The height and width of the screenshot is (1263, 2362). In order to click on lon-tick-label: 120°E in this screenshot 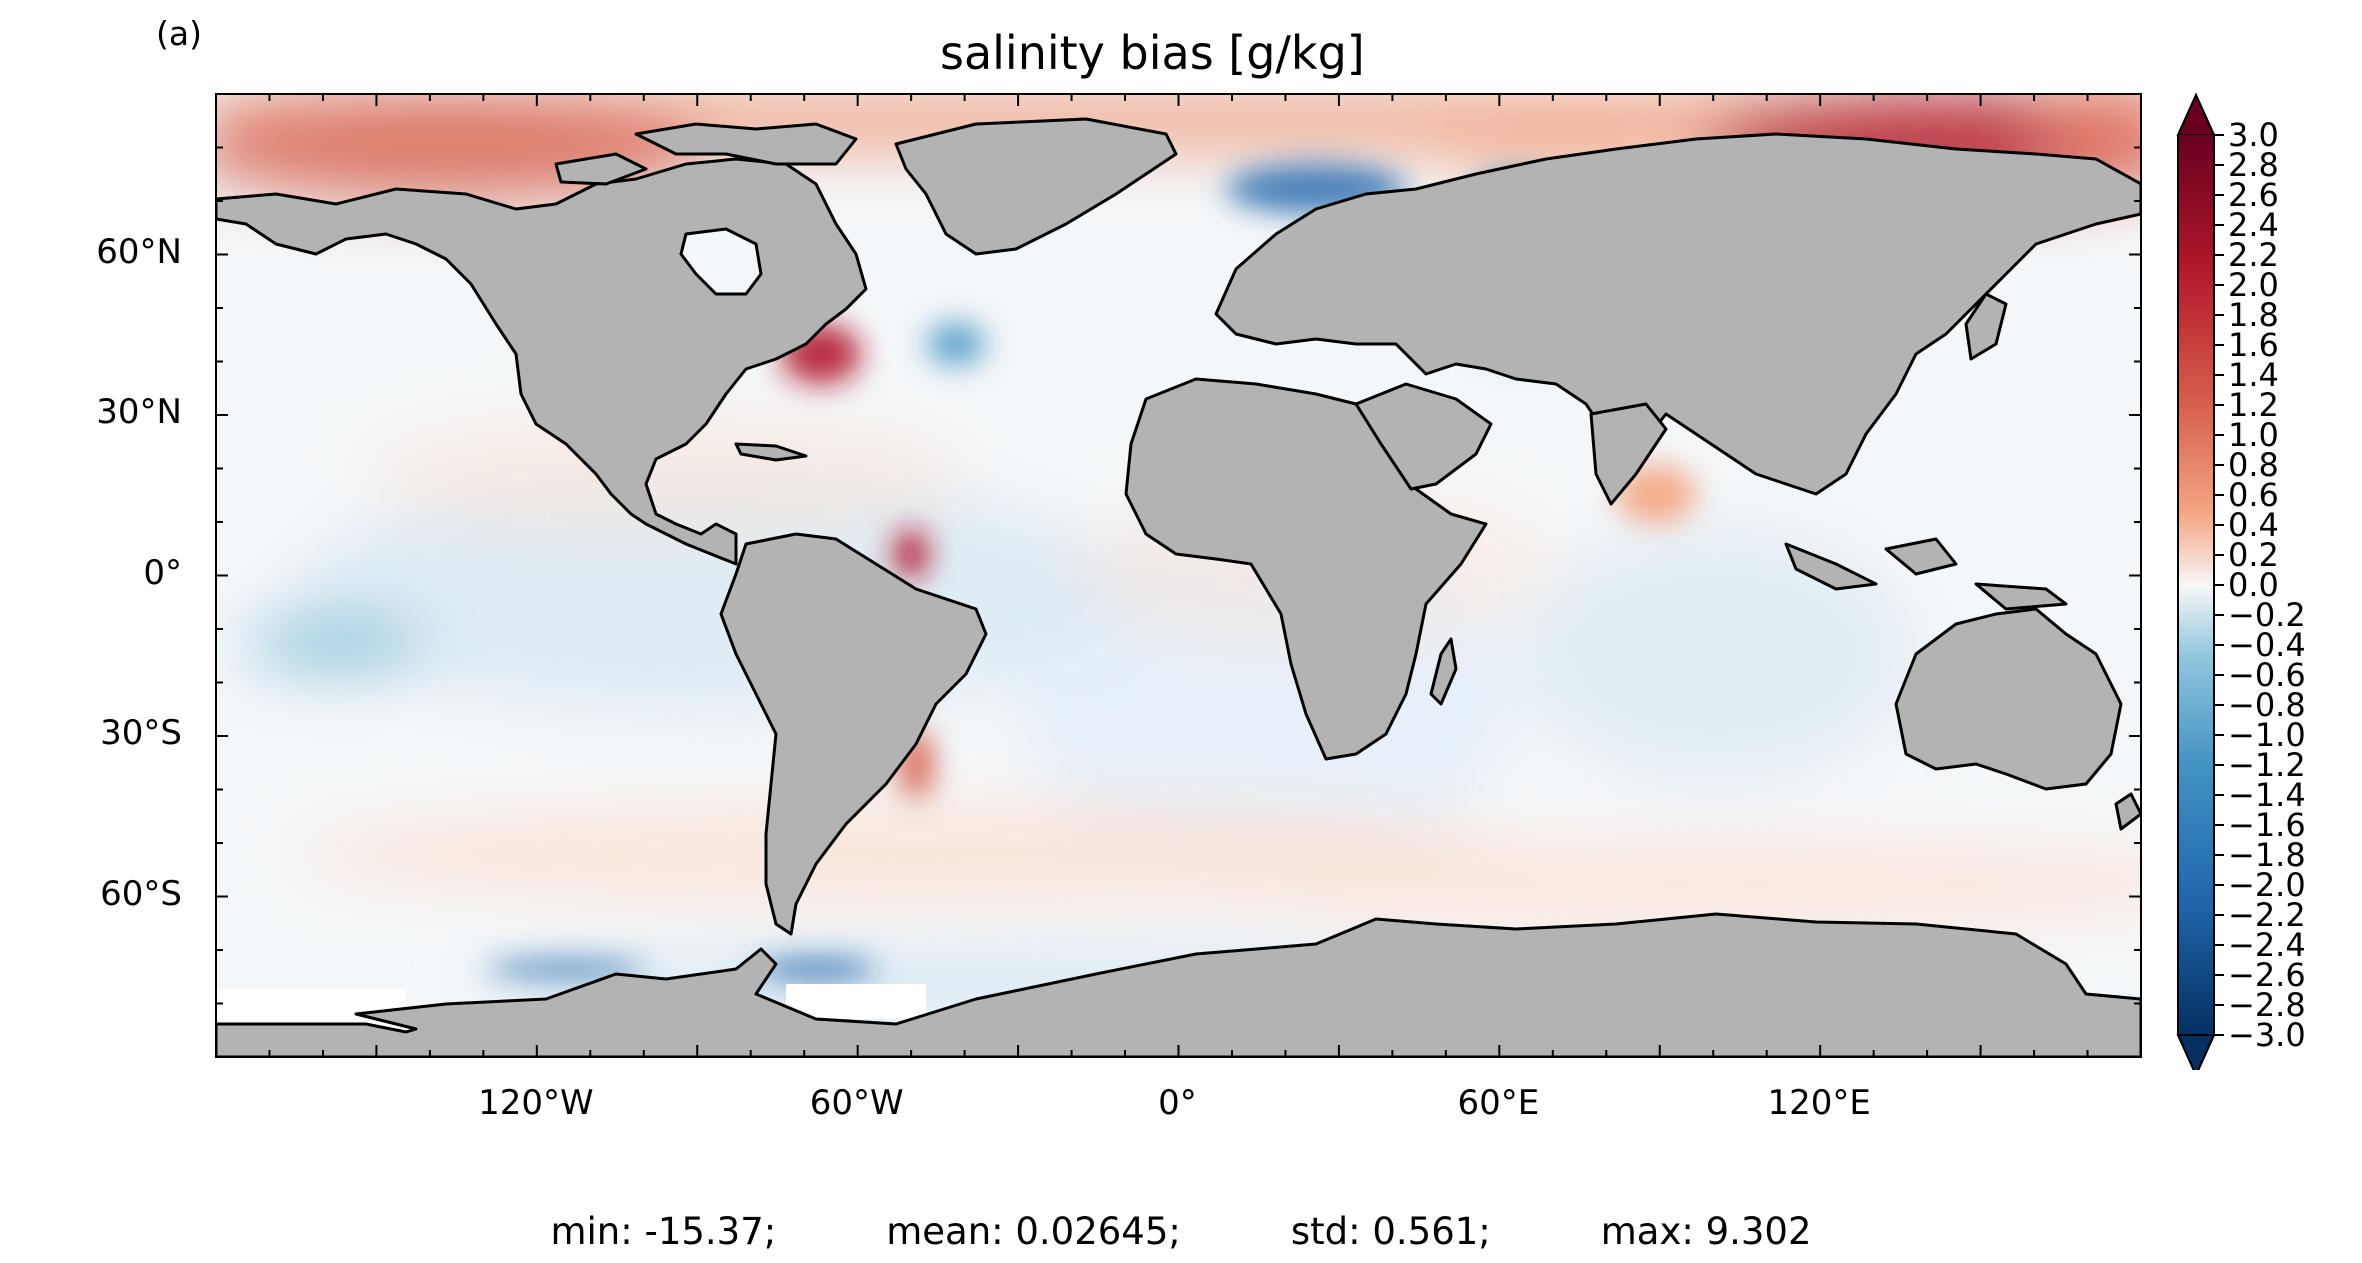, I will do `click(1819, 1103)`.